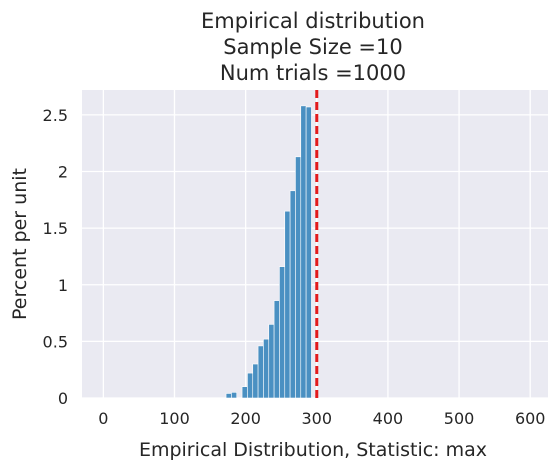 This screenshot has width=556, height=468. Describe the element at coordinates (313, 73) in the screenshot. I see `chart-title-line-3: Num trials =1000` at that location.